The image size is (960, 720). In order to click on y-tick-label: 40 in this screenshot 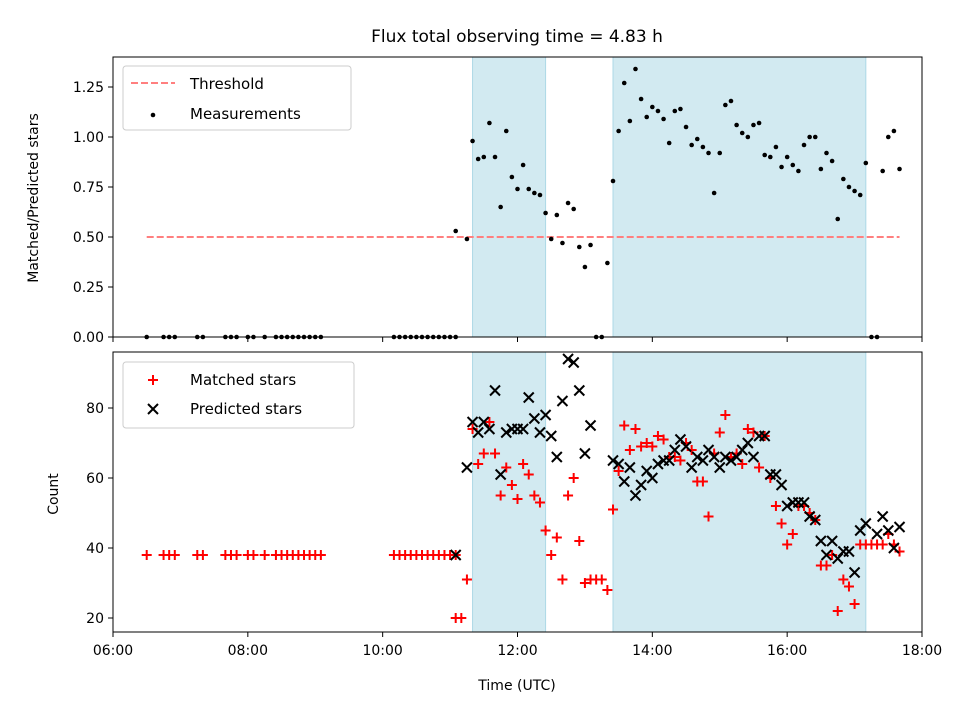, I will do `click(95, 549)`.